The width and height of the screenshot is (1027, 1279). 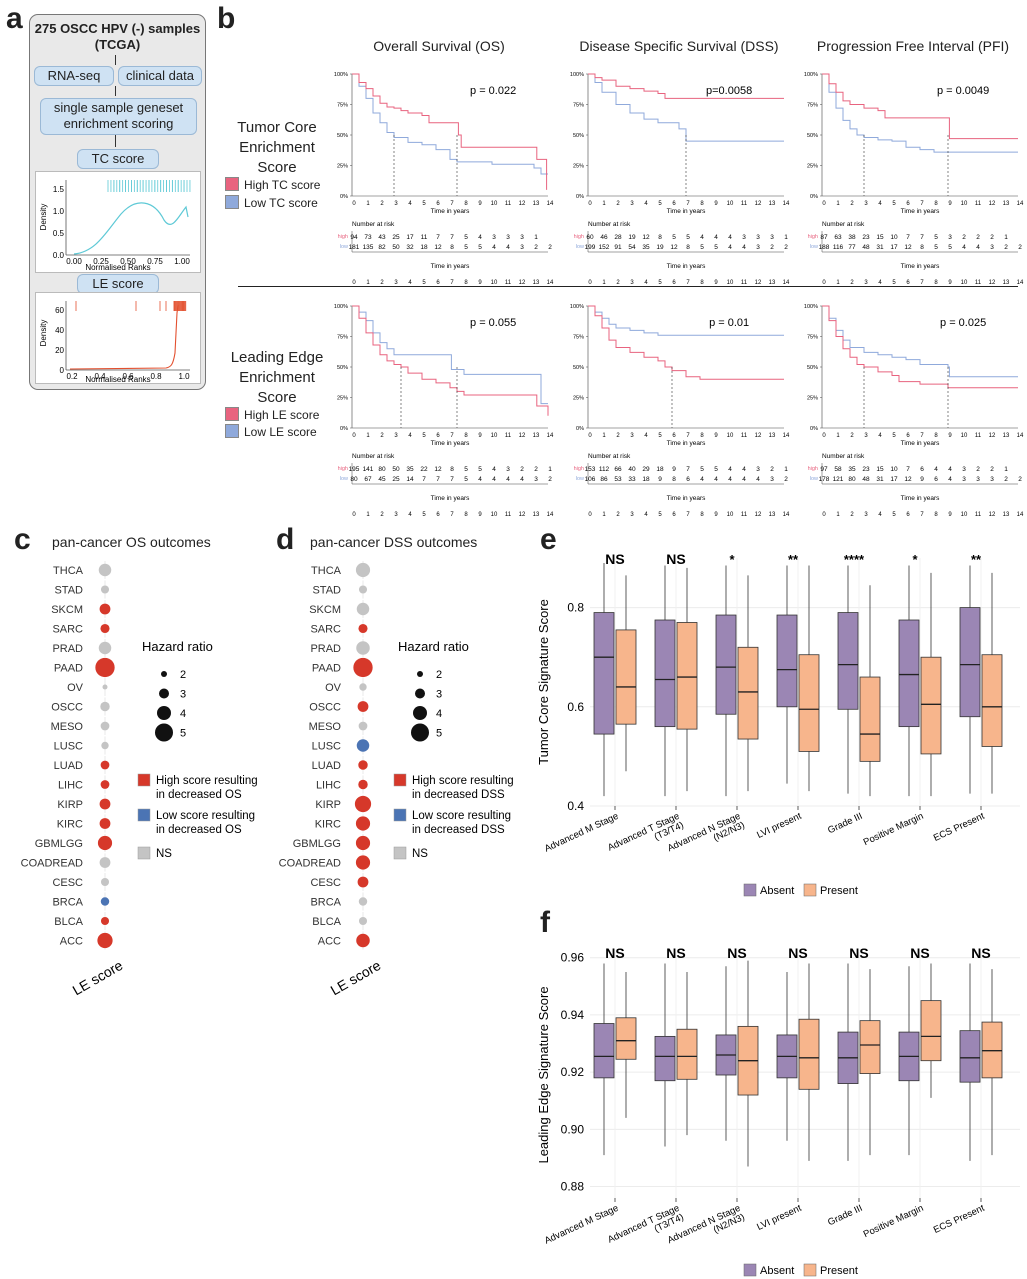 I want to click on km-risk-high-val: 22, so click(x=424, y=469).